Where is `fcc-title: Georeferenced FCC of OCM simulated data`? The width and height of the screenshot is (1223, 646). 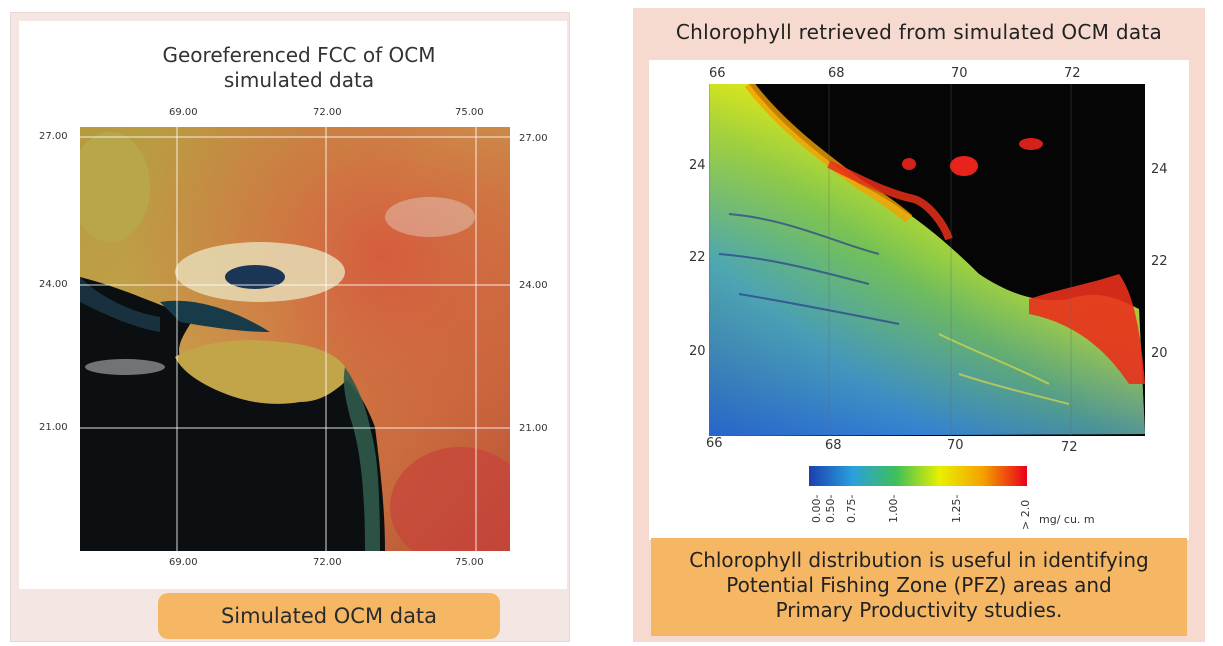
fcc-title: Georeferenced FCC of OCM simulated data is located at coordinates (299, 68).